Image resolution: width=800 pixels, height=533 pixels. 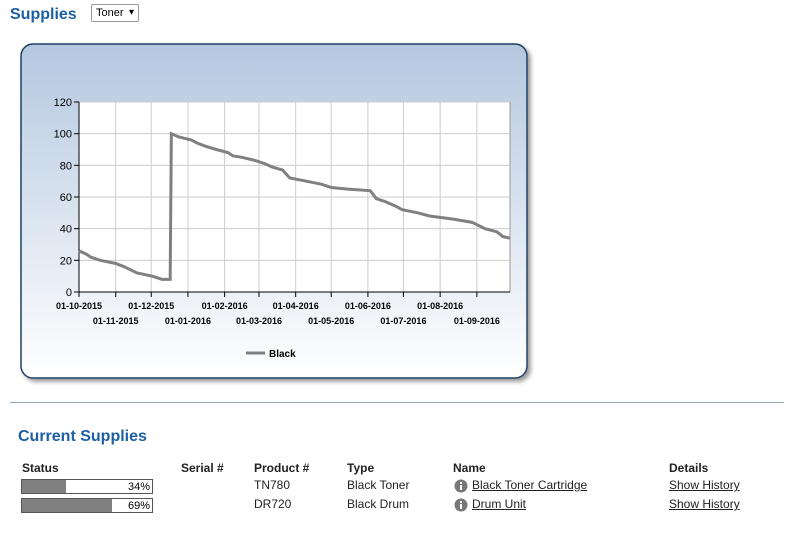 I want to click on status-bar: 69%, so click(x=87, y=505).